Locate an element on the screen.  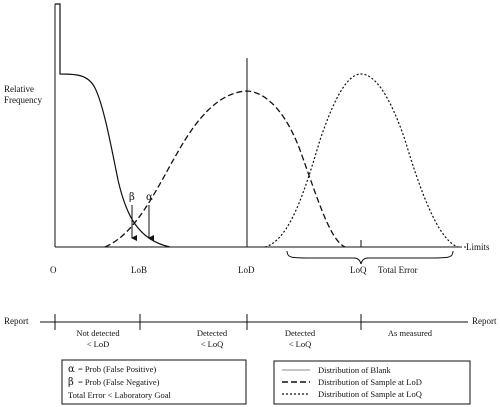
limits-label: Limits is located at coordinates (478, 247).